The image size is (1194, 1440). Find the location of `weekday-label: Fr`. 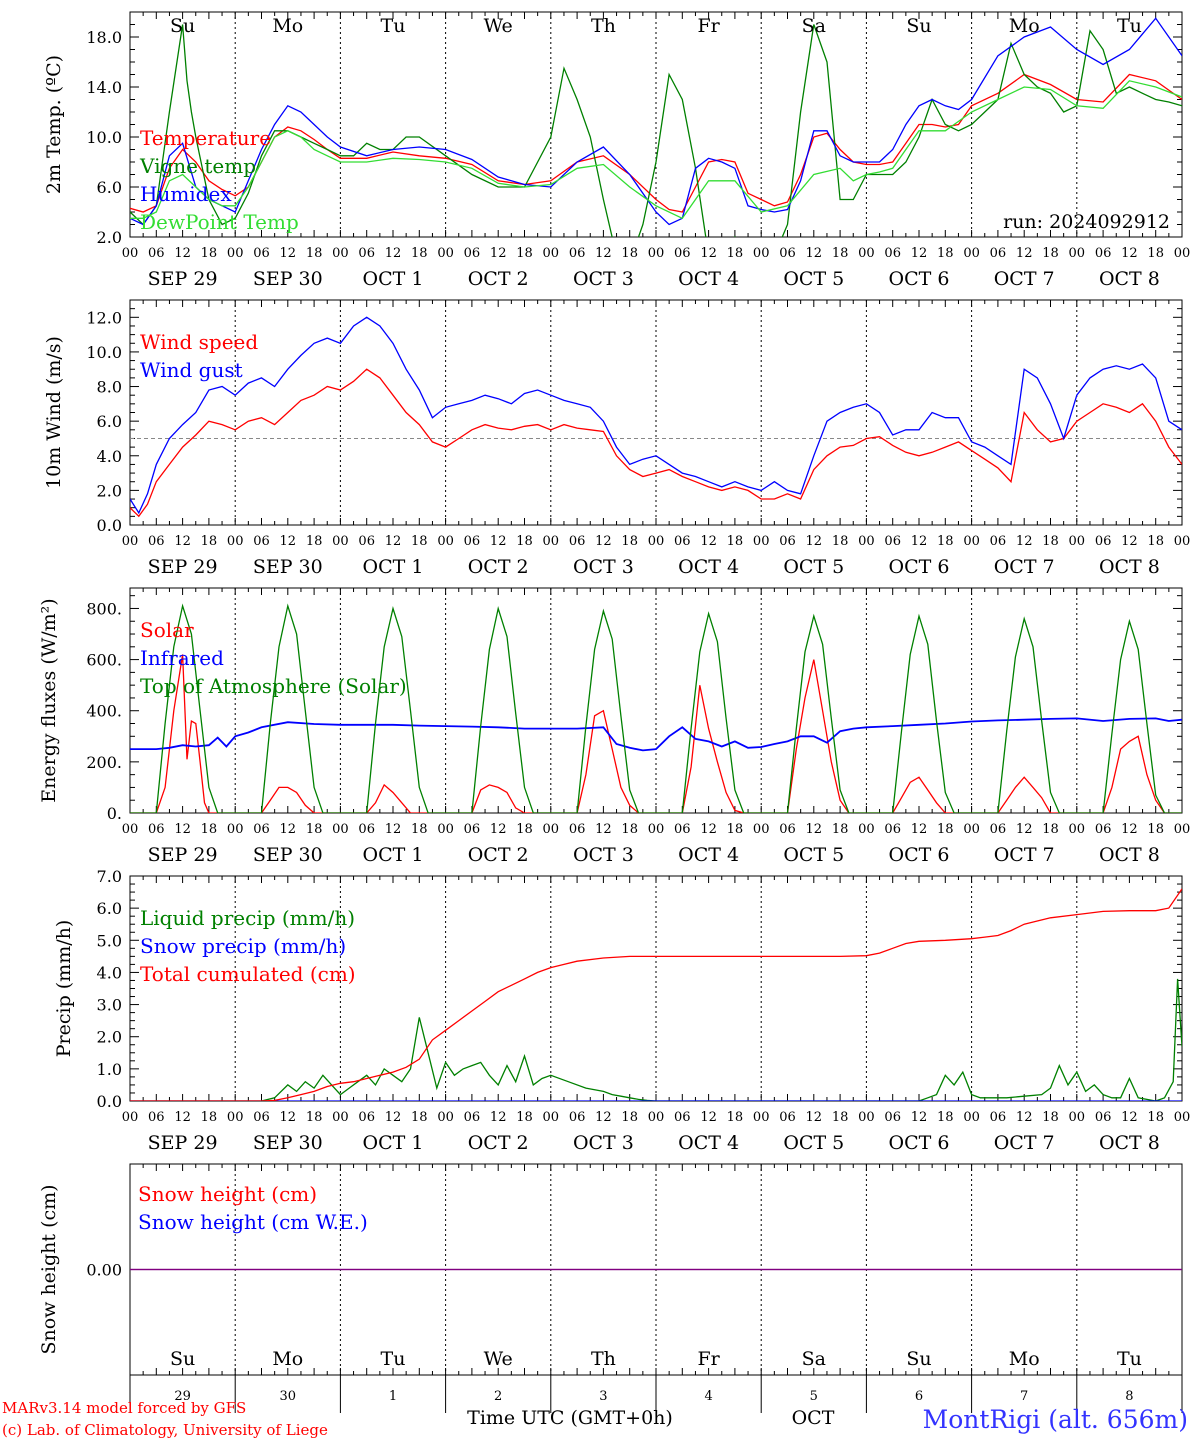

weekday-label: Fr is located at coordinates (708, 26).